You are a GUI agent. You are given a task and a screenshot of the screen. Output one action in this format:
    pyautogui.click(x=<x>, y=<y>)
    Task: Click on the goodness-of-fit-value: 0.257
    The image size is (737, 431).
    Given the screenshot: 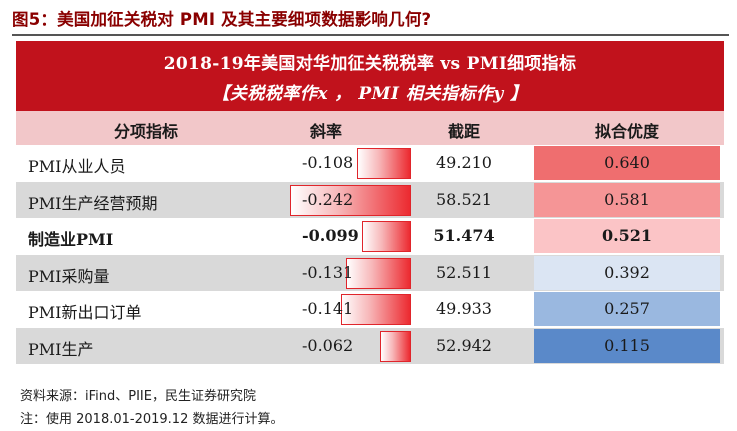 What is the action you would take?
    pyautogui.click(x=627, y=308)
    